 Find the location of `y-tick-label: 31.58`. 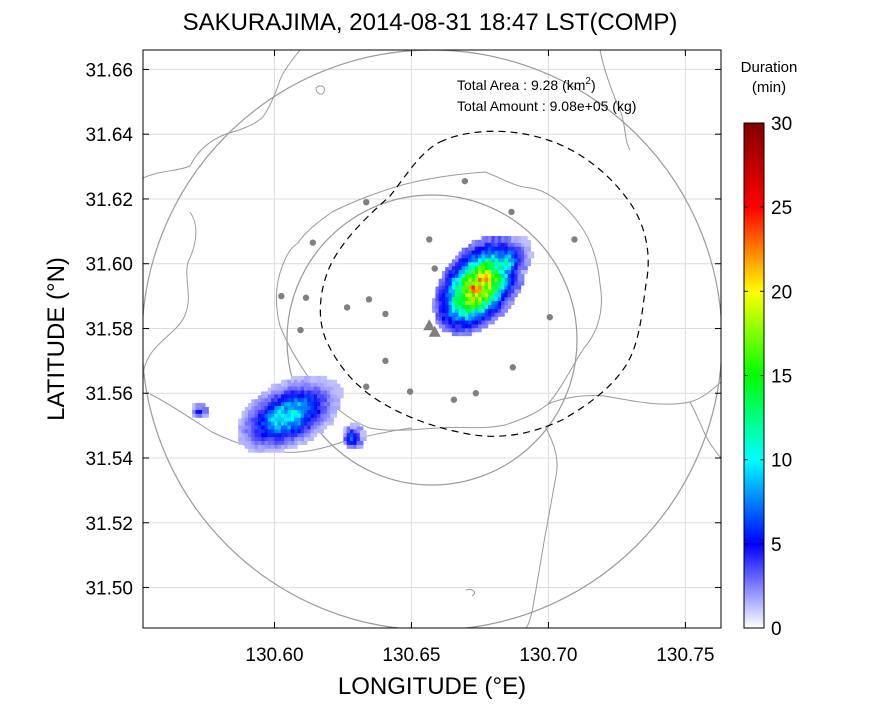

y-tick-label: 31.58 is located at coordinates (109, 329).